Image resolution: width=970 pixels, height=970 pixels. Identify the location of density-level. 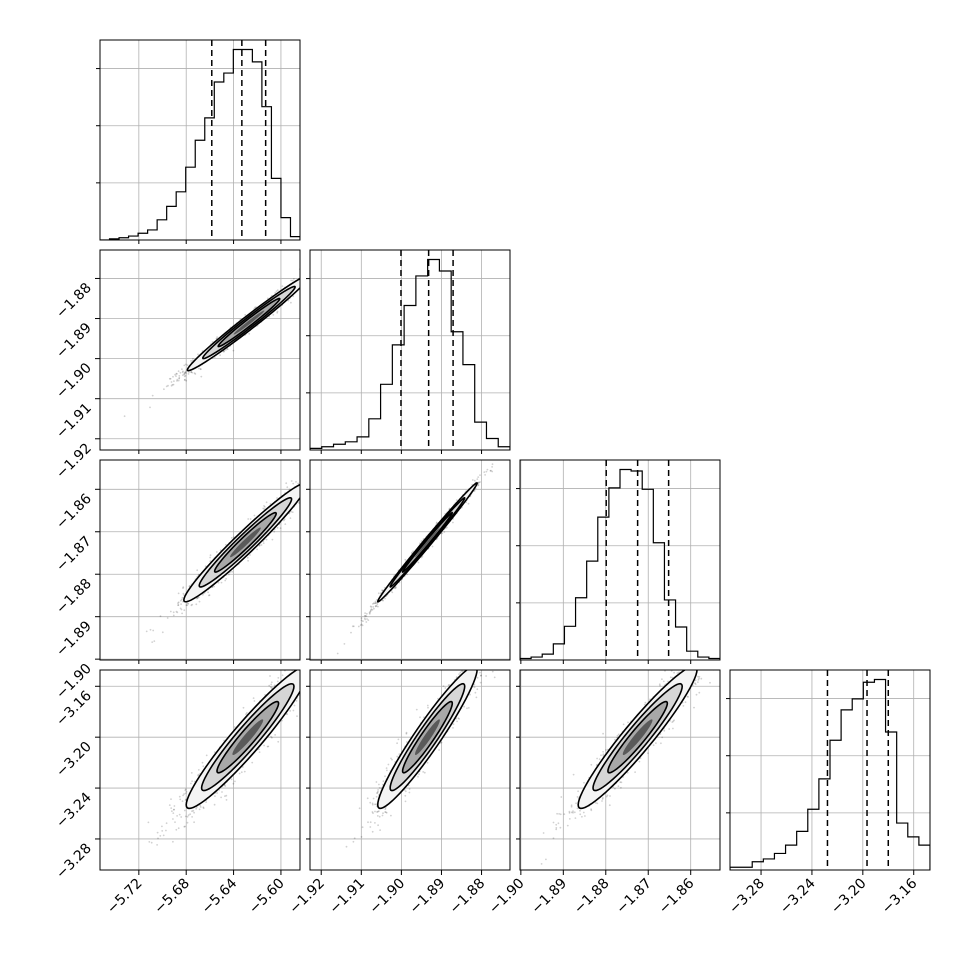
(248, 737).